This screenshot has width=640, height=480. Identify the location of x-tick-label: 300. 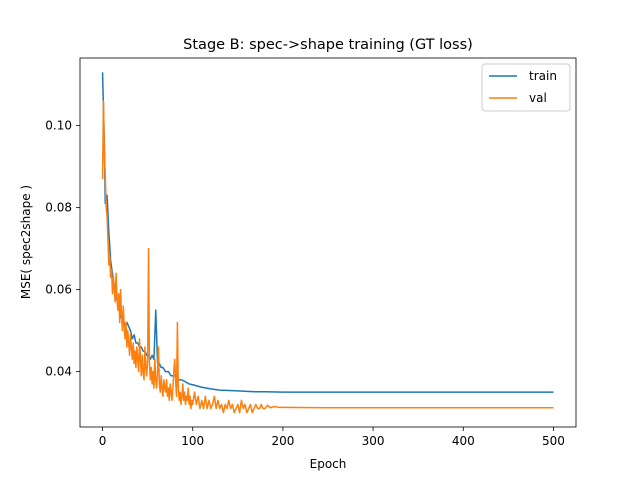
(373, 441).